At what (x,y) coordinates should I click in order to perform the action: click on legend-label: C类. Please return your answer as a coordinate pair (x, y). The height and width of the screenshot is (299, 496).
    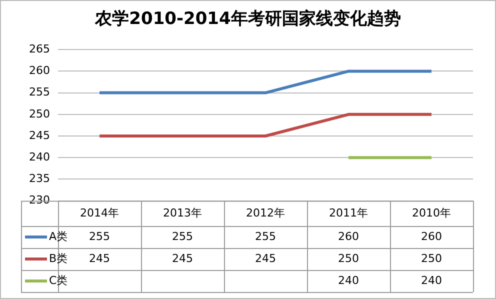
    Looking at the image, I should click on (58, 280).